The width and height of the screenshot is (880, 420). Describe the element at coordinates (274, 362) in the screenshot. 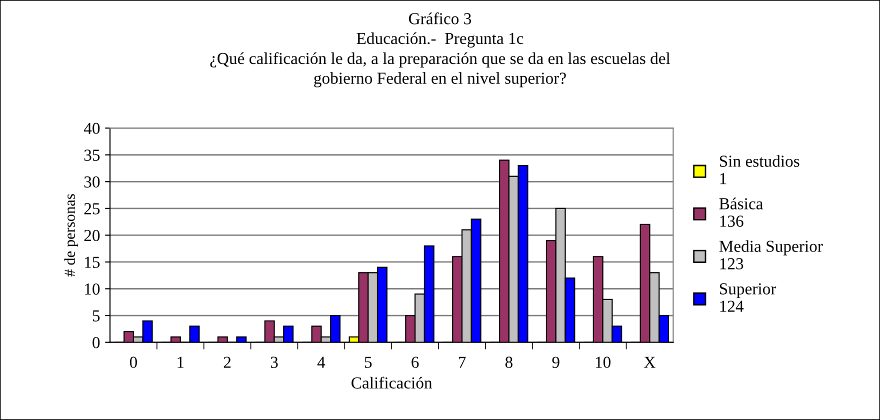

I see `x-tick-label: 3` at that location.